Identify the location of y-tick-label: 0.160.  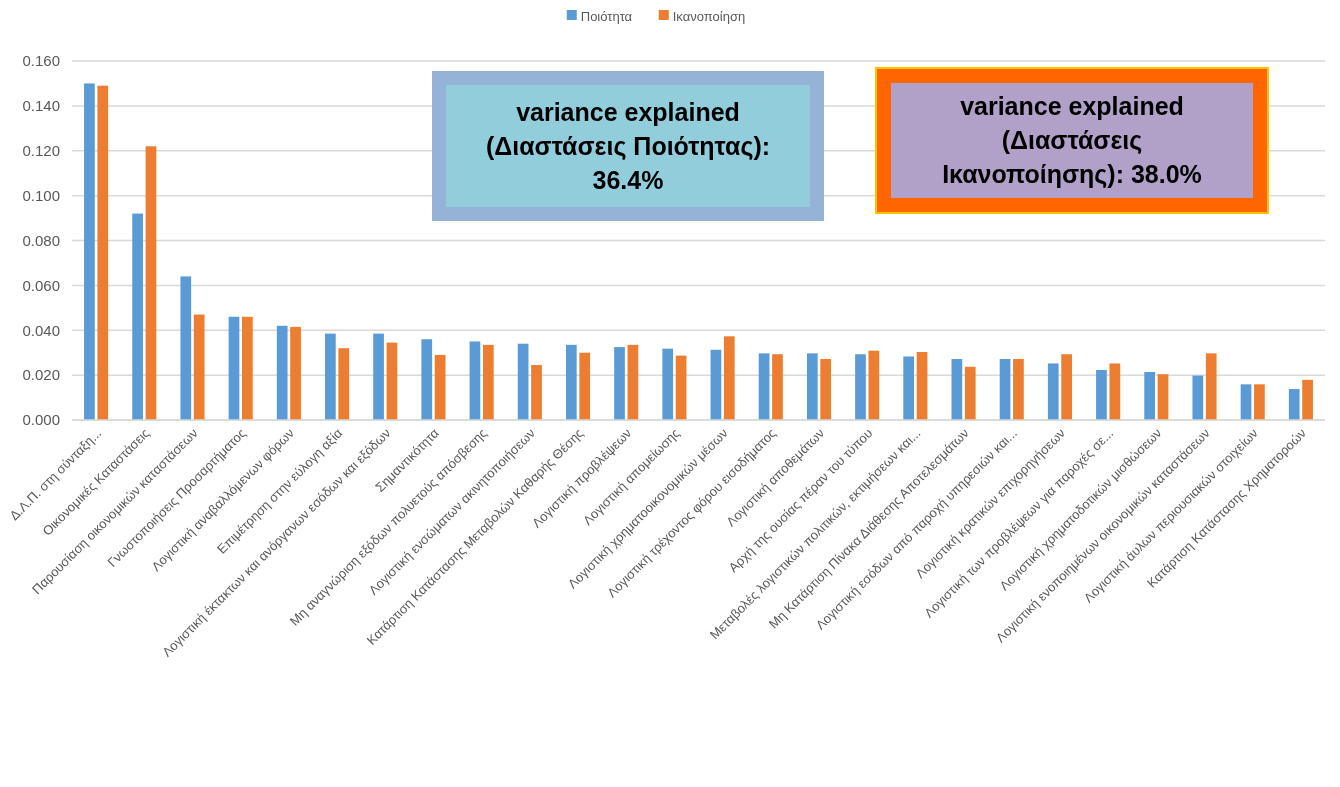
(41, 61).